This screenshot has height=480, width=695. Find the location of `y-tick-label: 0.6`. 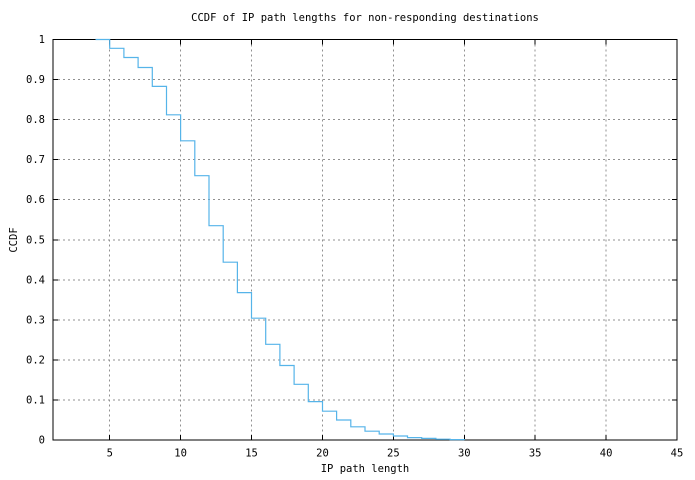

y-tick-label: 0.6 is located at coordinates (35, 200).